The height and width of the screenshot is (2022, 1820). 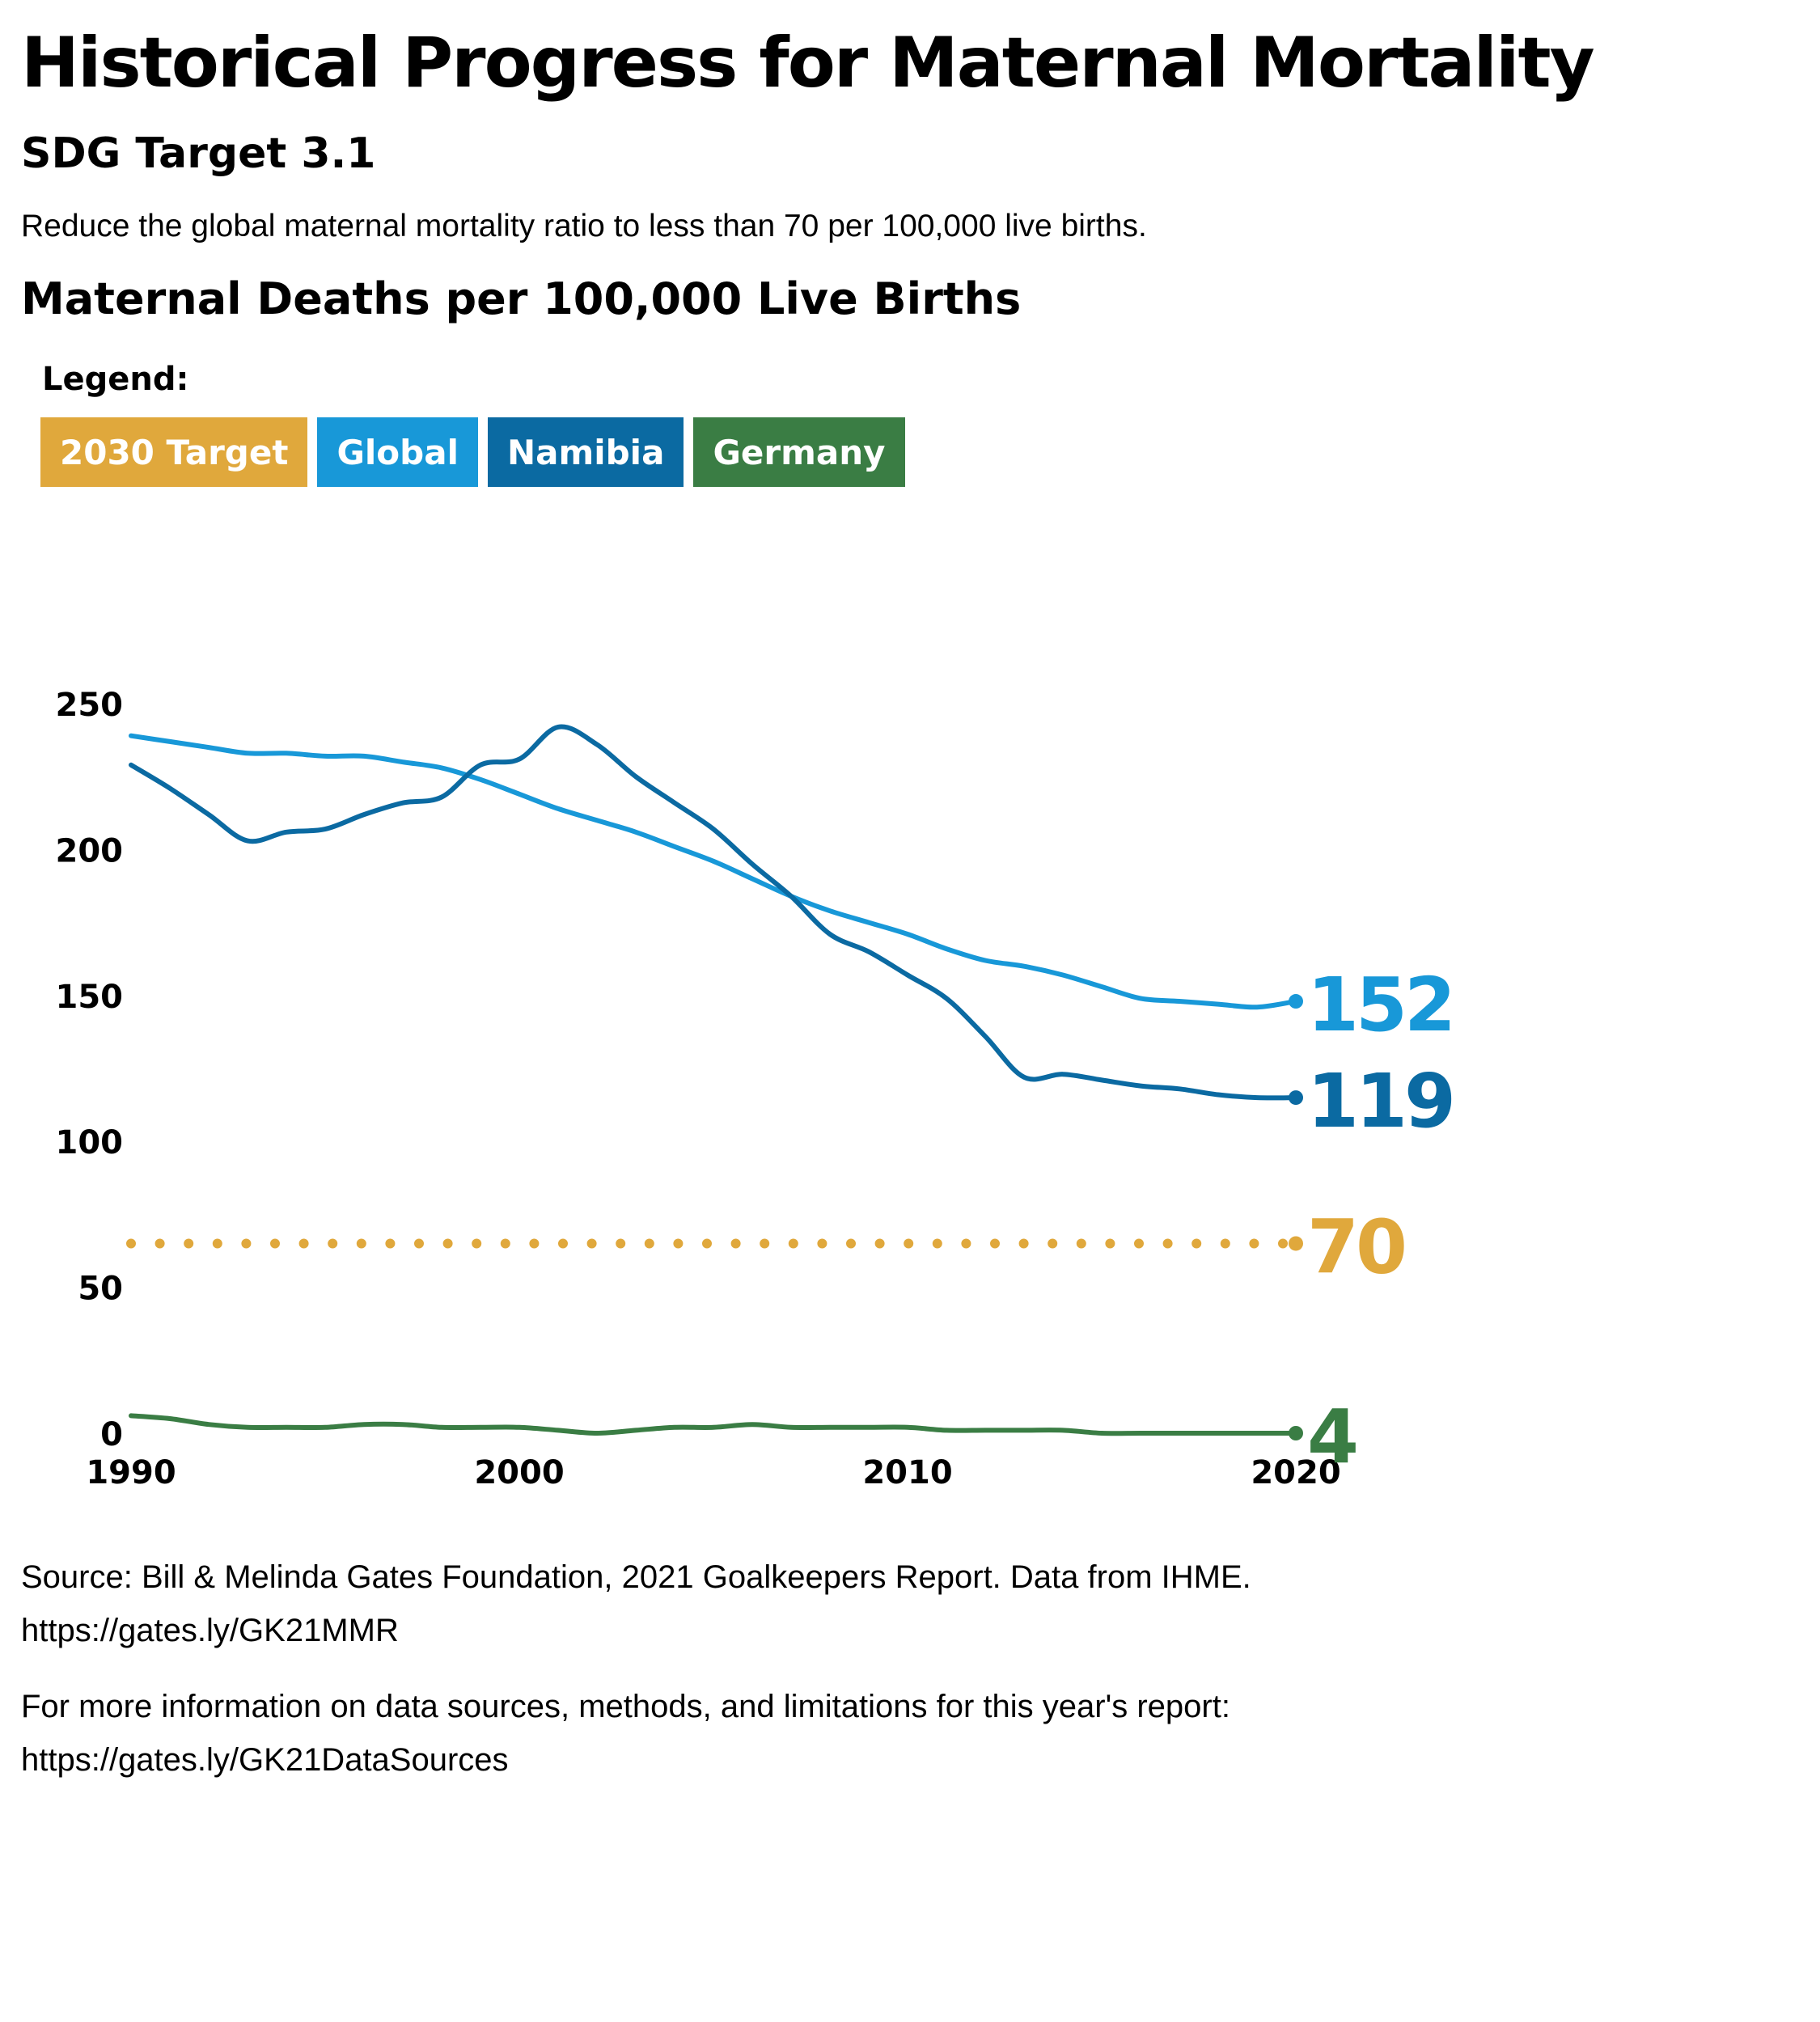 What do you see at coordinates (1380, 1101) in the screenshot?
I see `series-end-label-namibia: 119` at bounding box center [1380, 1101].